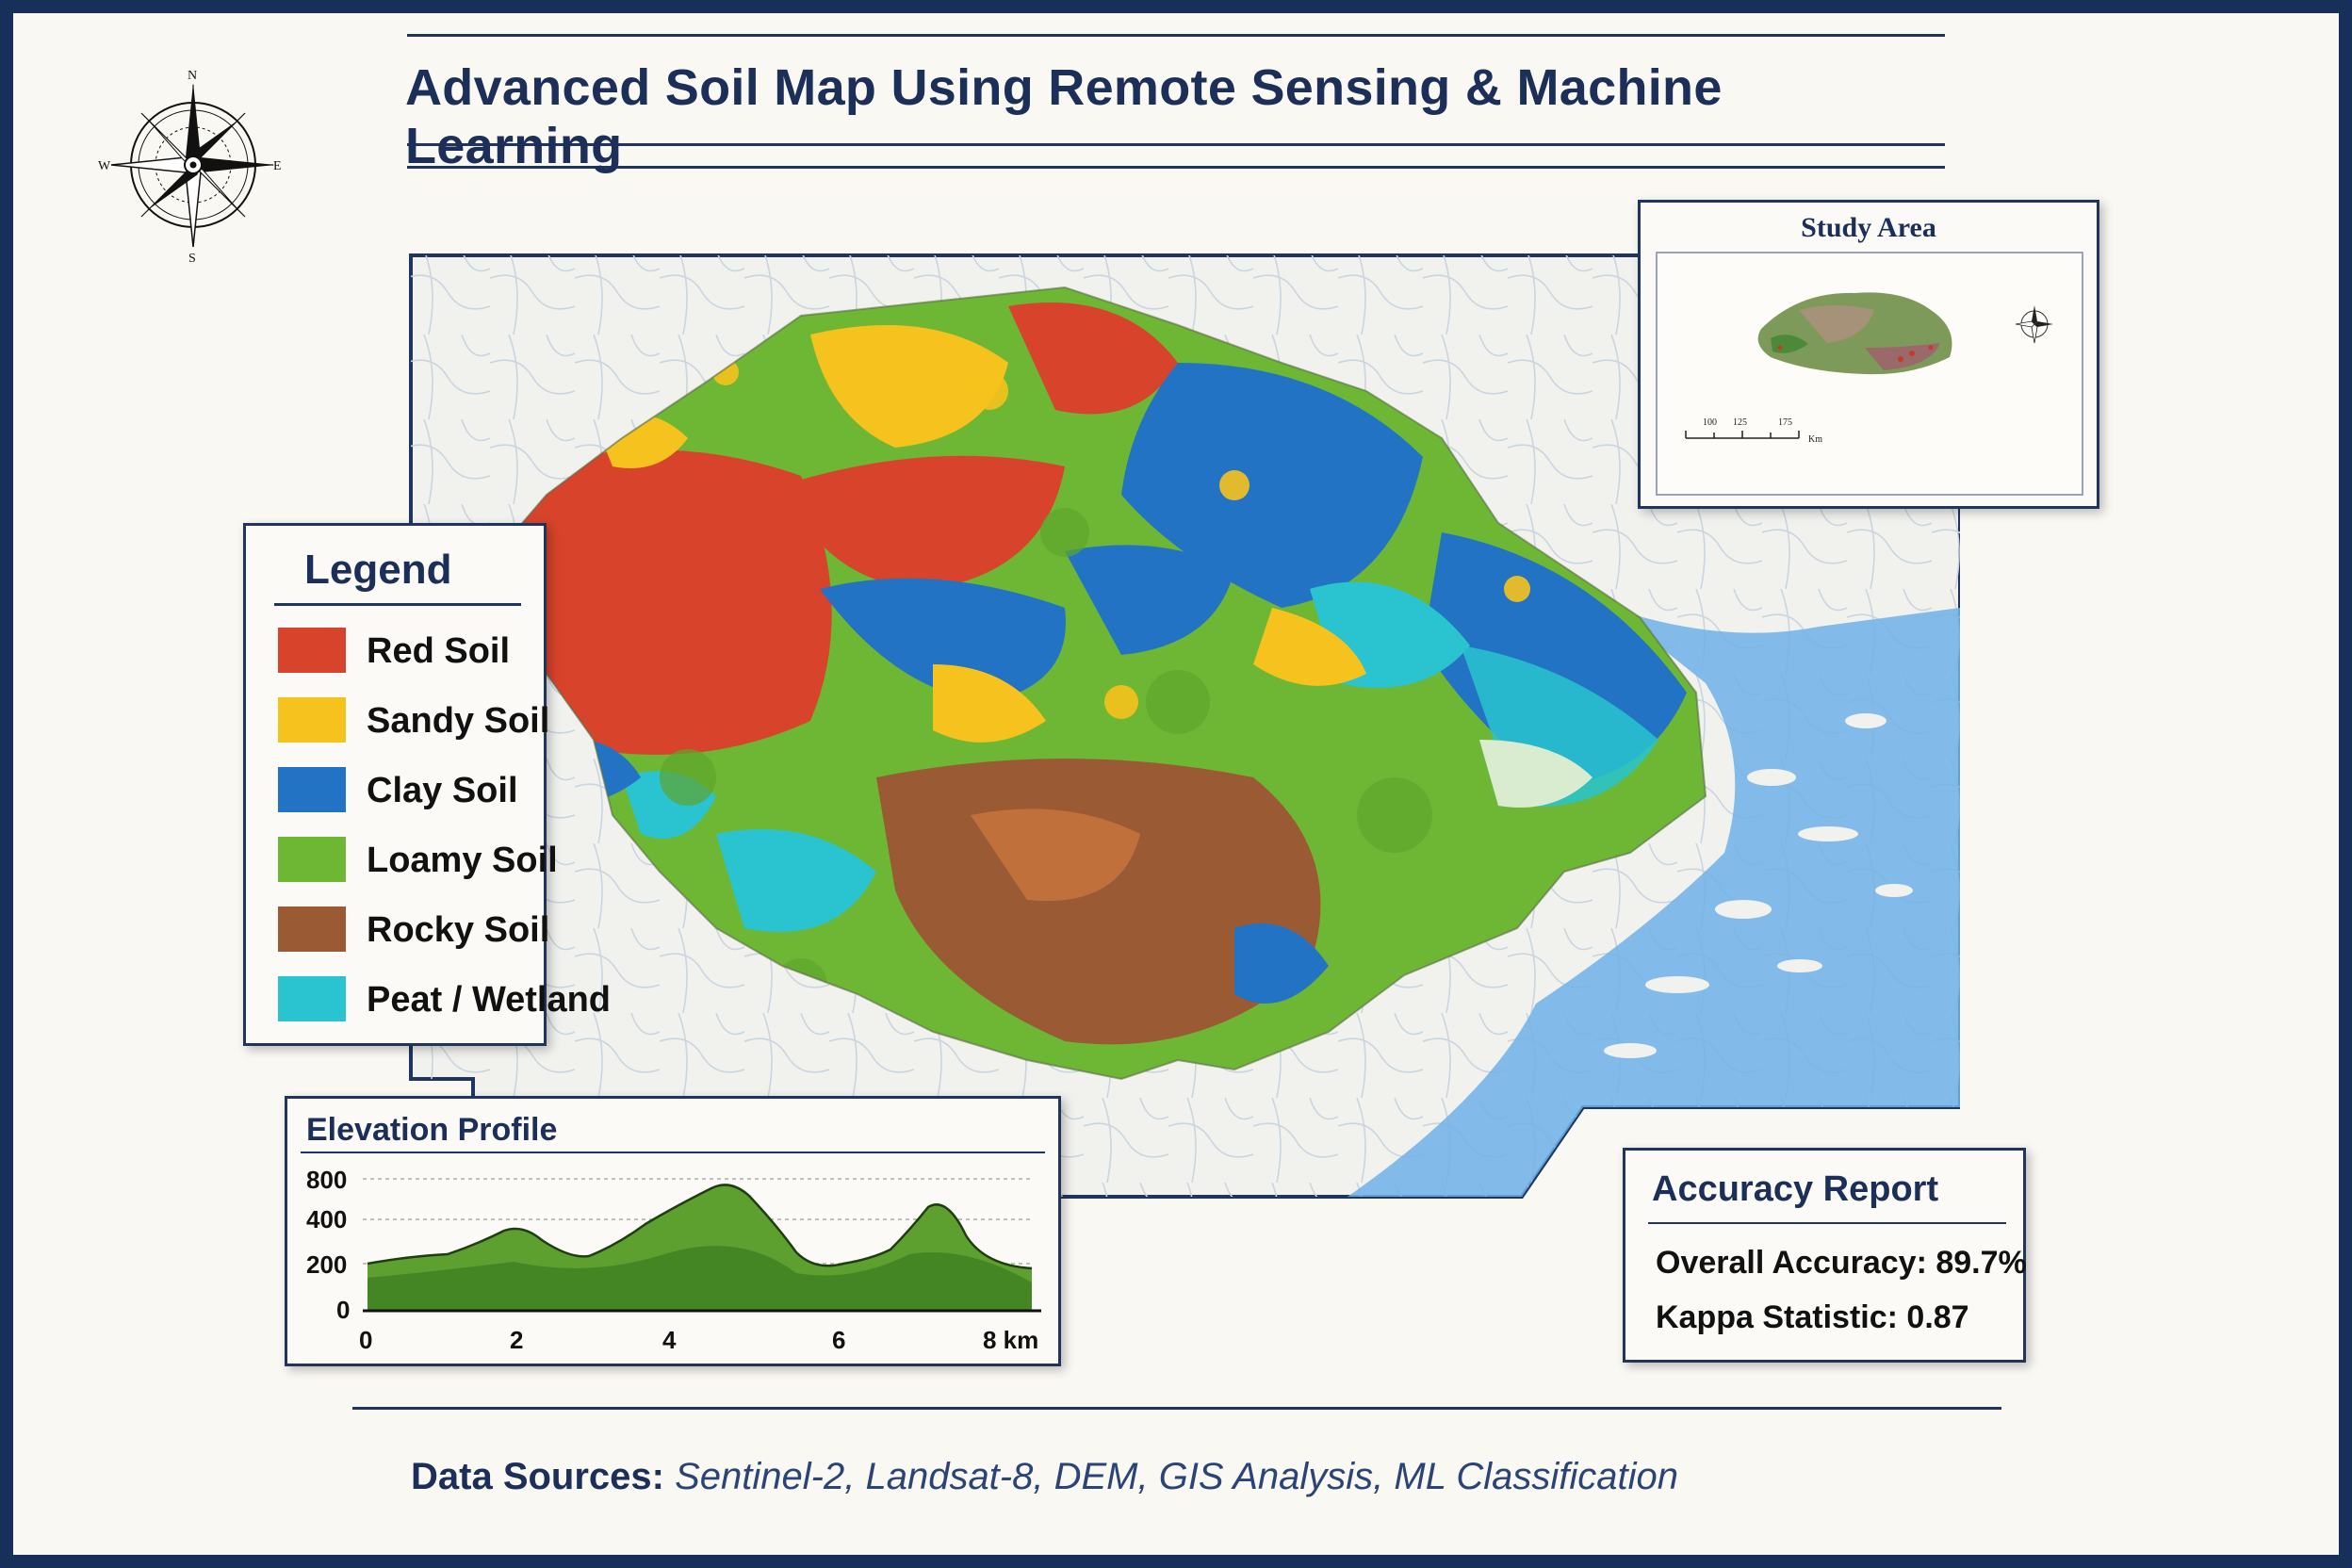  I want to click on legend-item-sandy-soil: Sandy Soil, so click(414, 722).